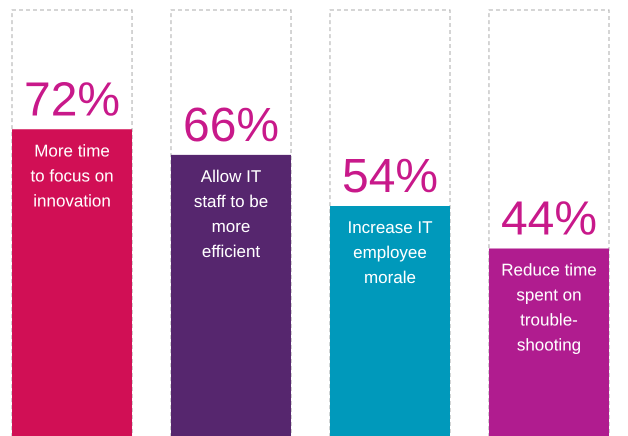 The image size is (628, 436). What do you see at coordinates (390, 252) in the screenshot?
I see `x-tick-label: Increase IT employee morale` at bounding box center [390, 252].